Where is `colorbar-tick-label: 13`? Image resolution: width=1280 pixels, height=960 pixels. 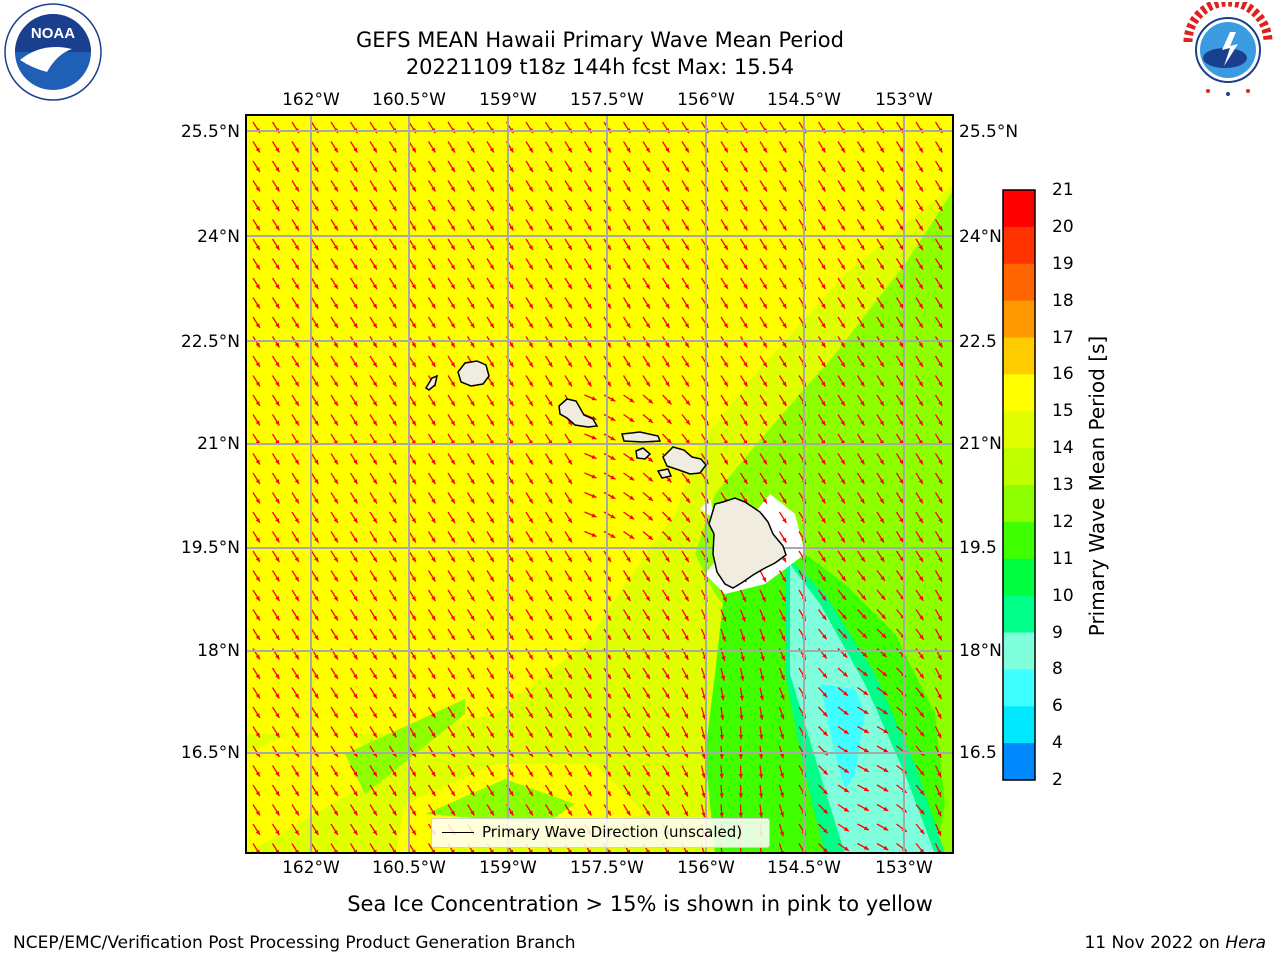 colorbar-tick-label: 13 is located at coordinates (1063, 485).